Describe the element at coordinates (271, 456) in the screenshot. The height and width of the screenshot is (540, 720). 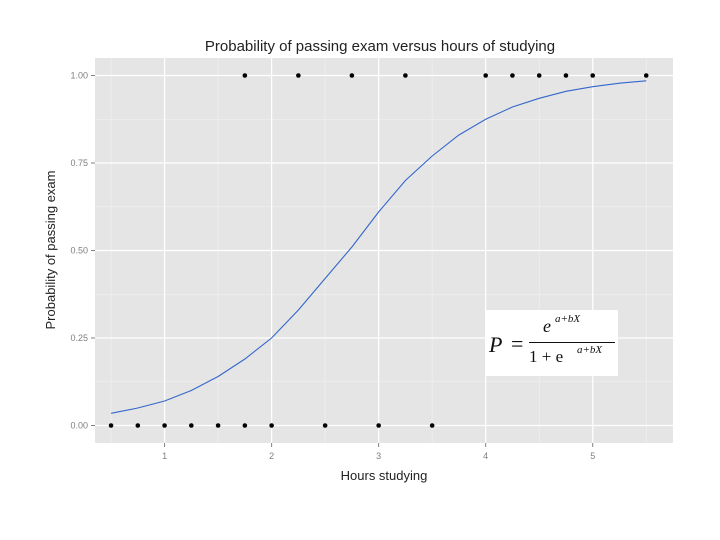
I see `x-tick-label: 2` at that location.